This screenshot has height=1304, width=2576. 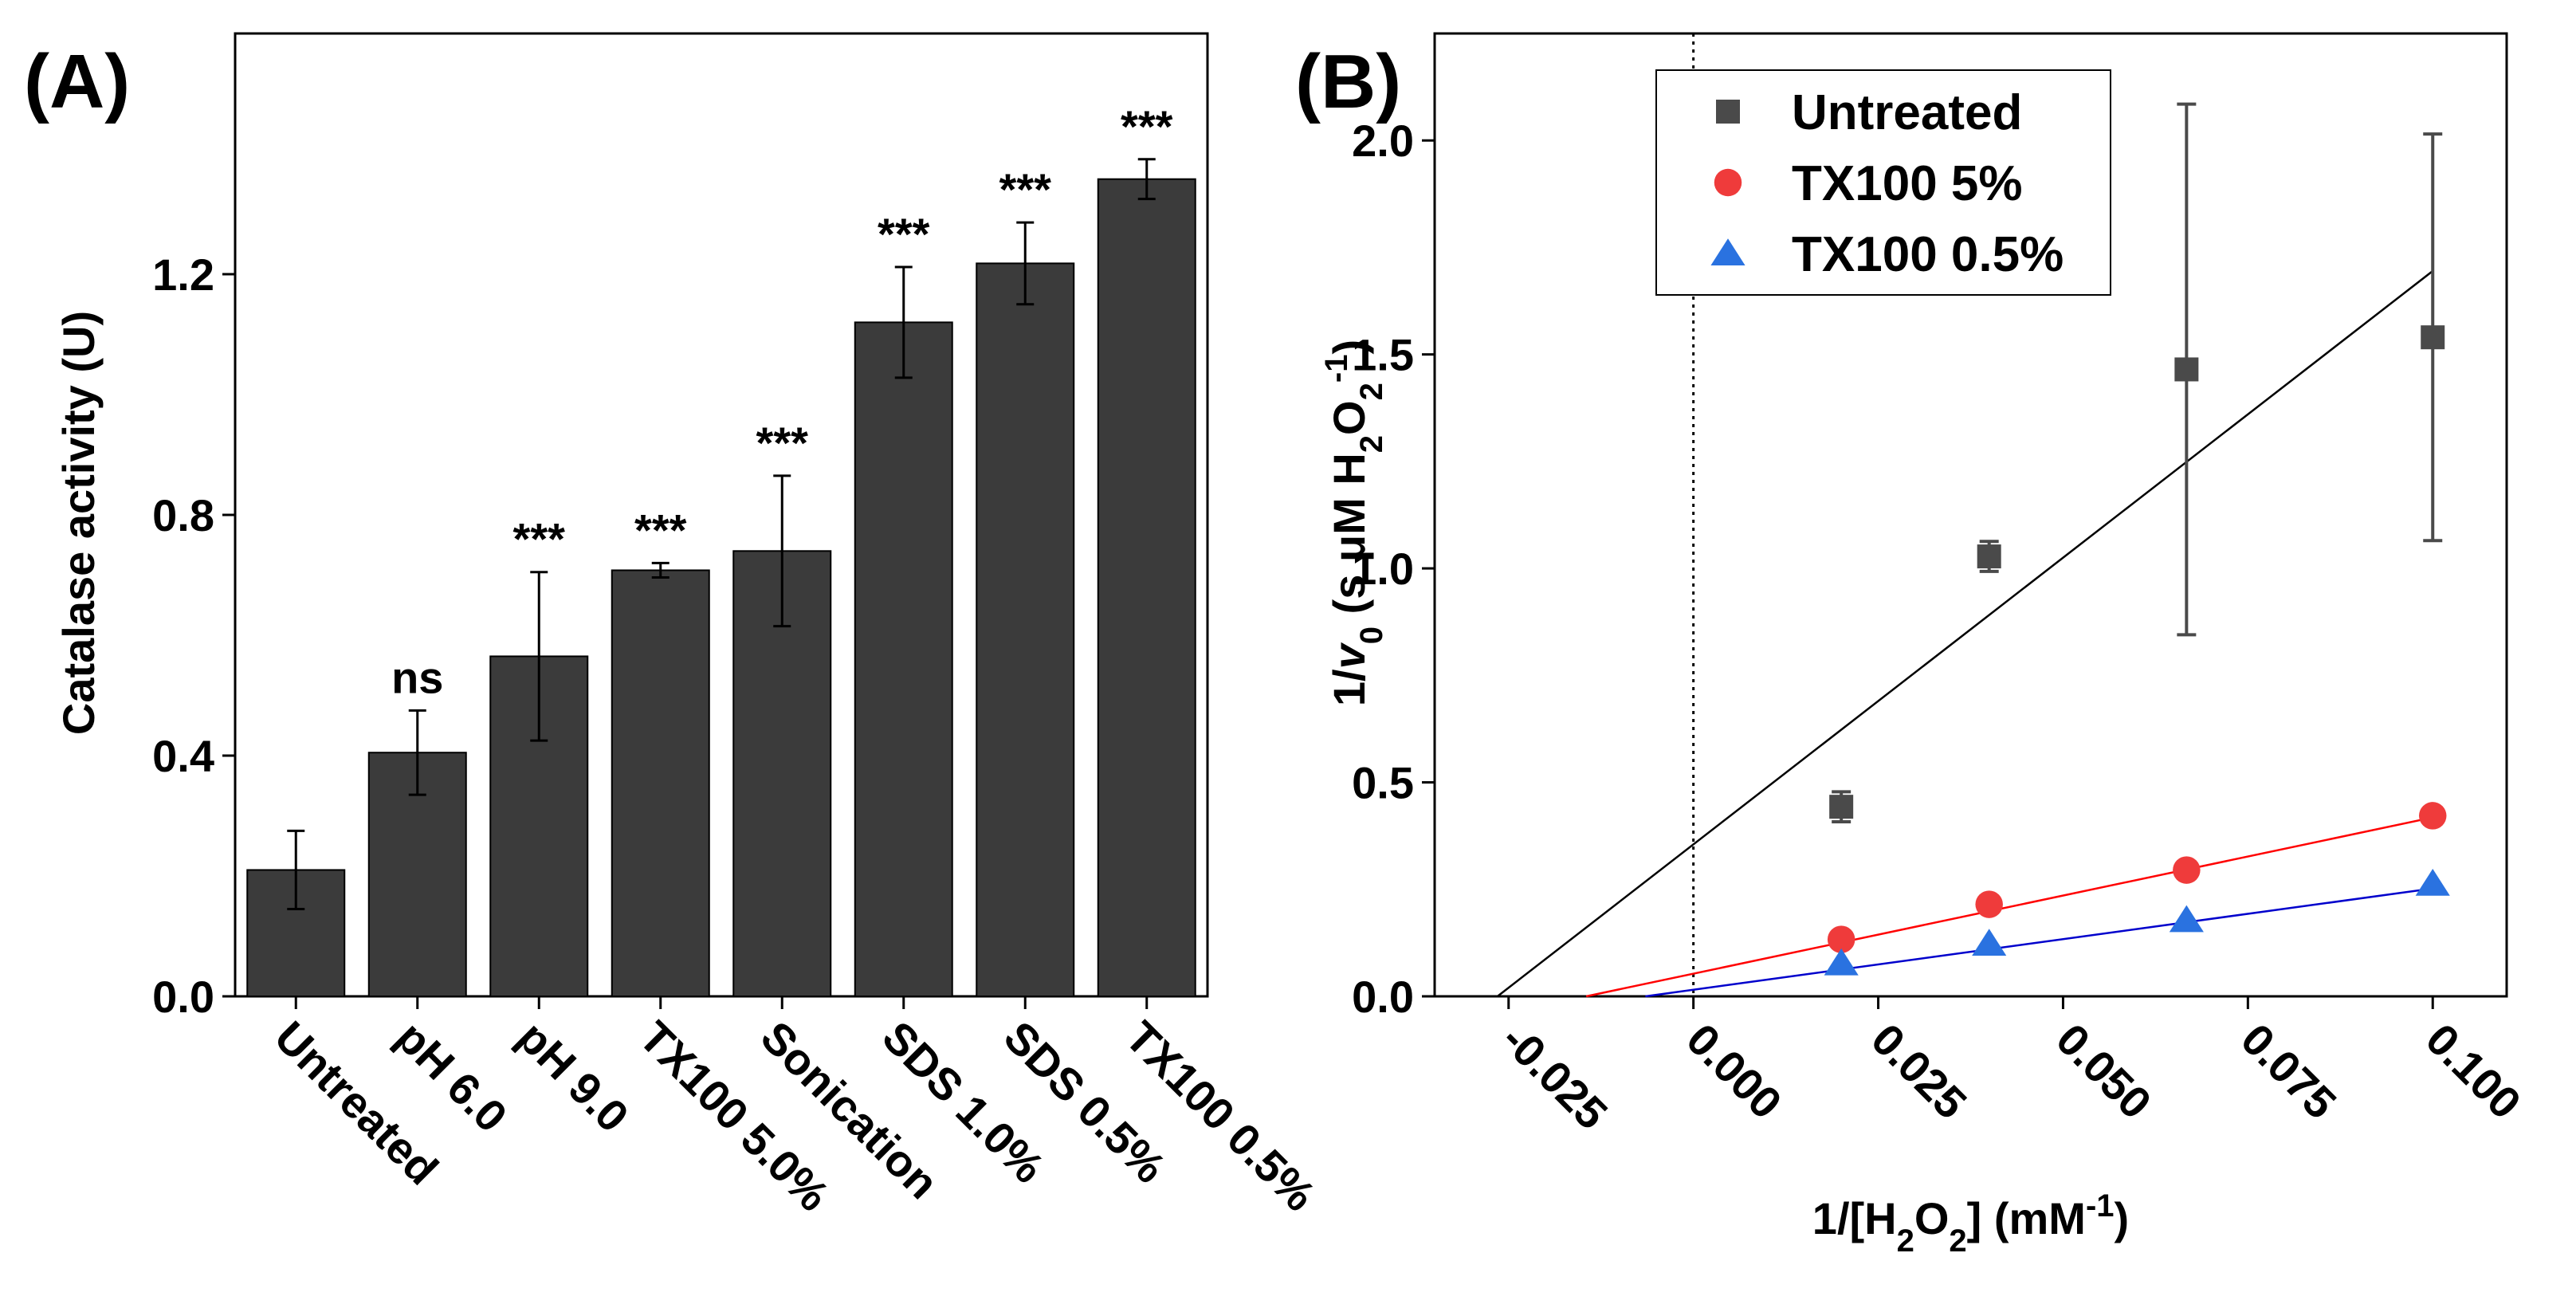 What do you see at coordinates (1907, 184) in the screenshot?
I see `legend-entry-label: TX100 5%` at bounding box center [1907, 184].